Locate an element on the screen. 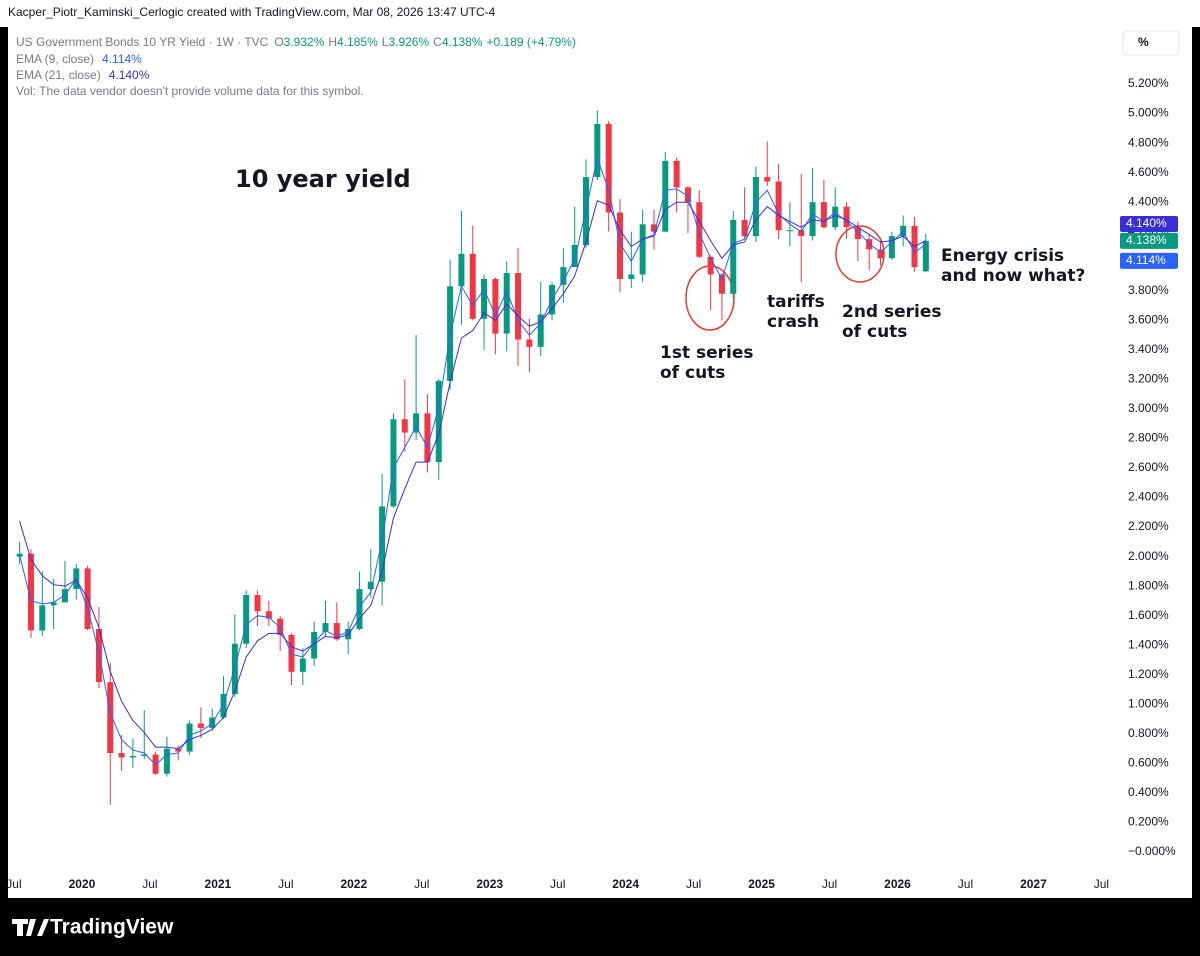 The image size is (1200, 956). y-tick-label: 3.000% is located at coordinates (1148, 408).